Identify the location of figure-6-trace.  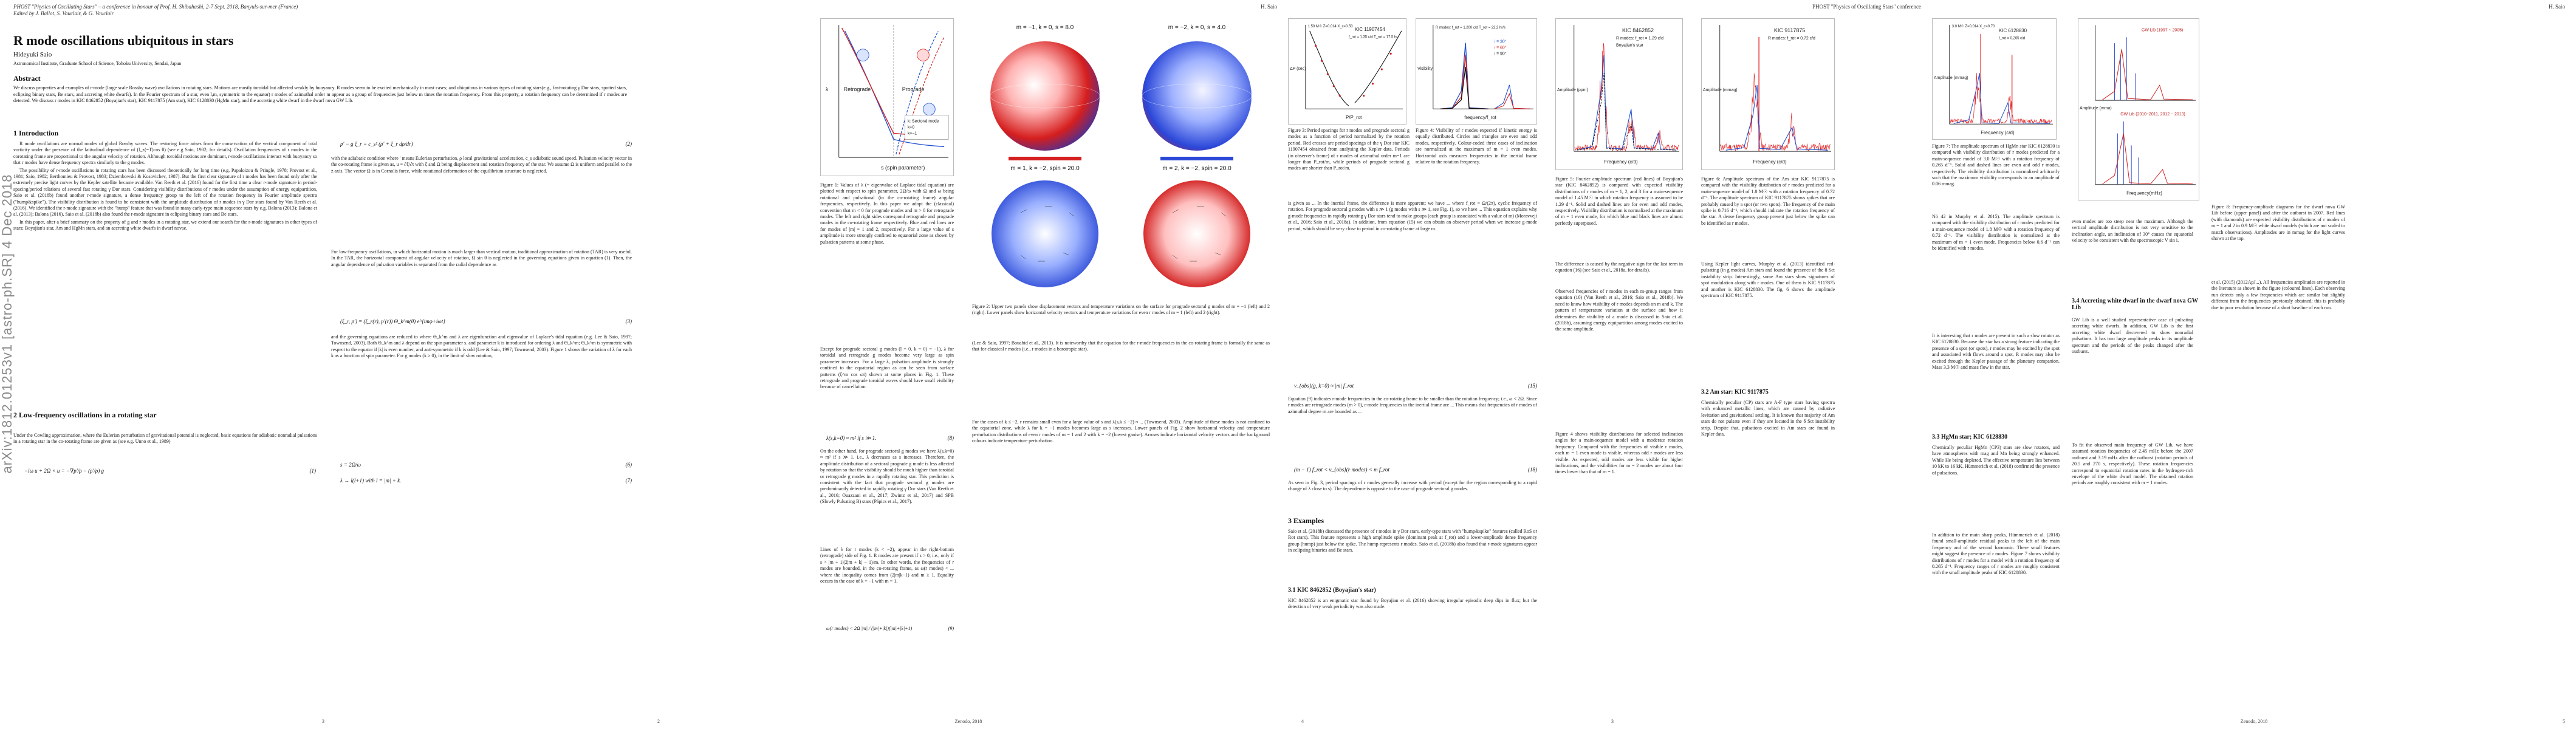
(1776, 113).